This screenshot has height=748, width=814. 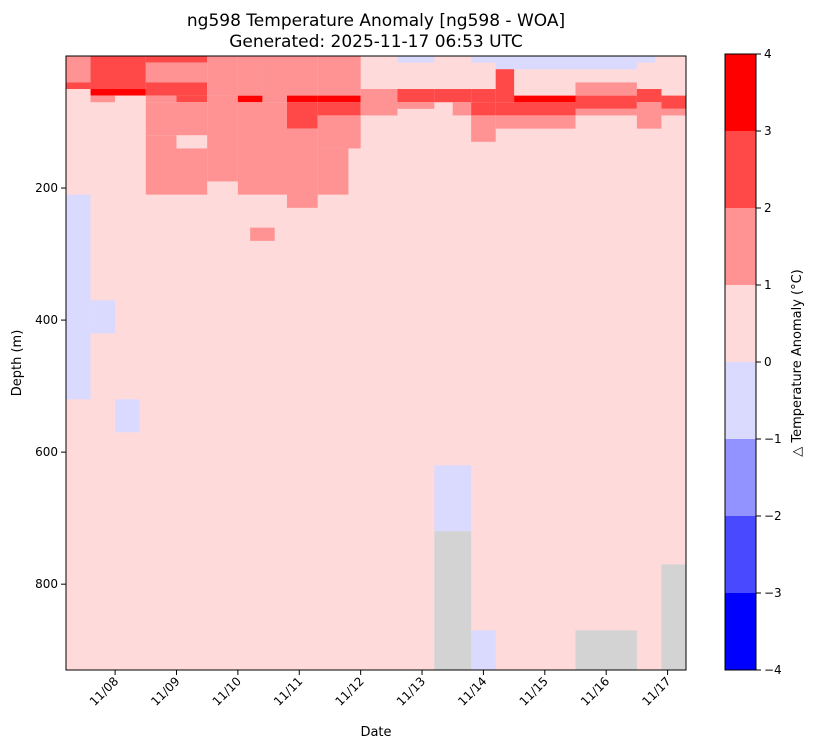 I want to click on colorbar-label: △ Temperature Anomaly (°C), so click(x=797, y=362).